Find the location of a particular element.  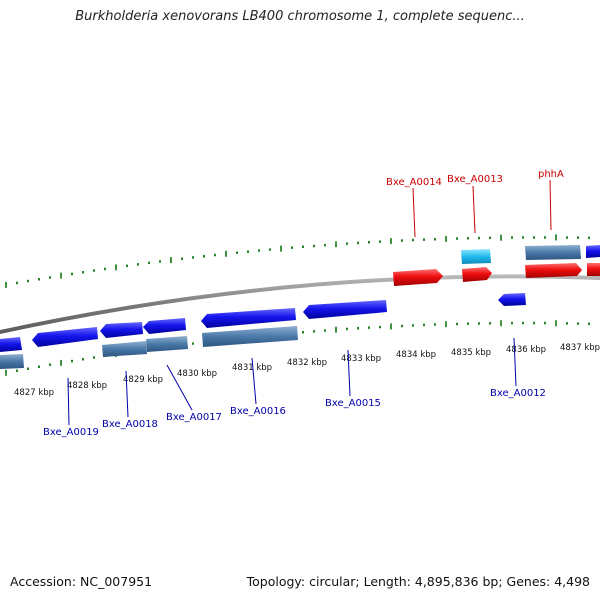

scale-label: 4832 kbp is located at coordinates (307, 363).